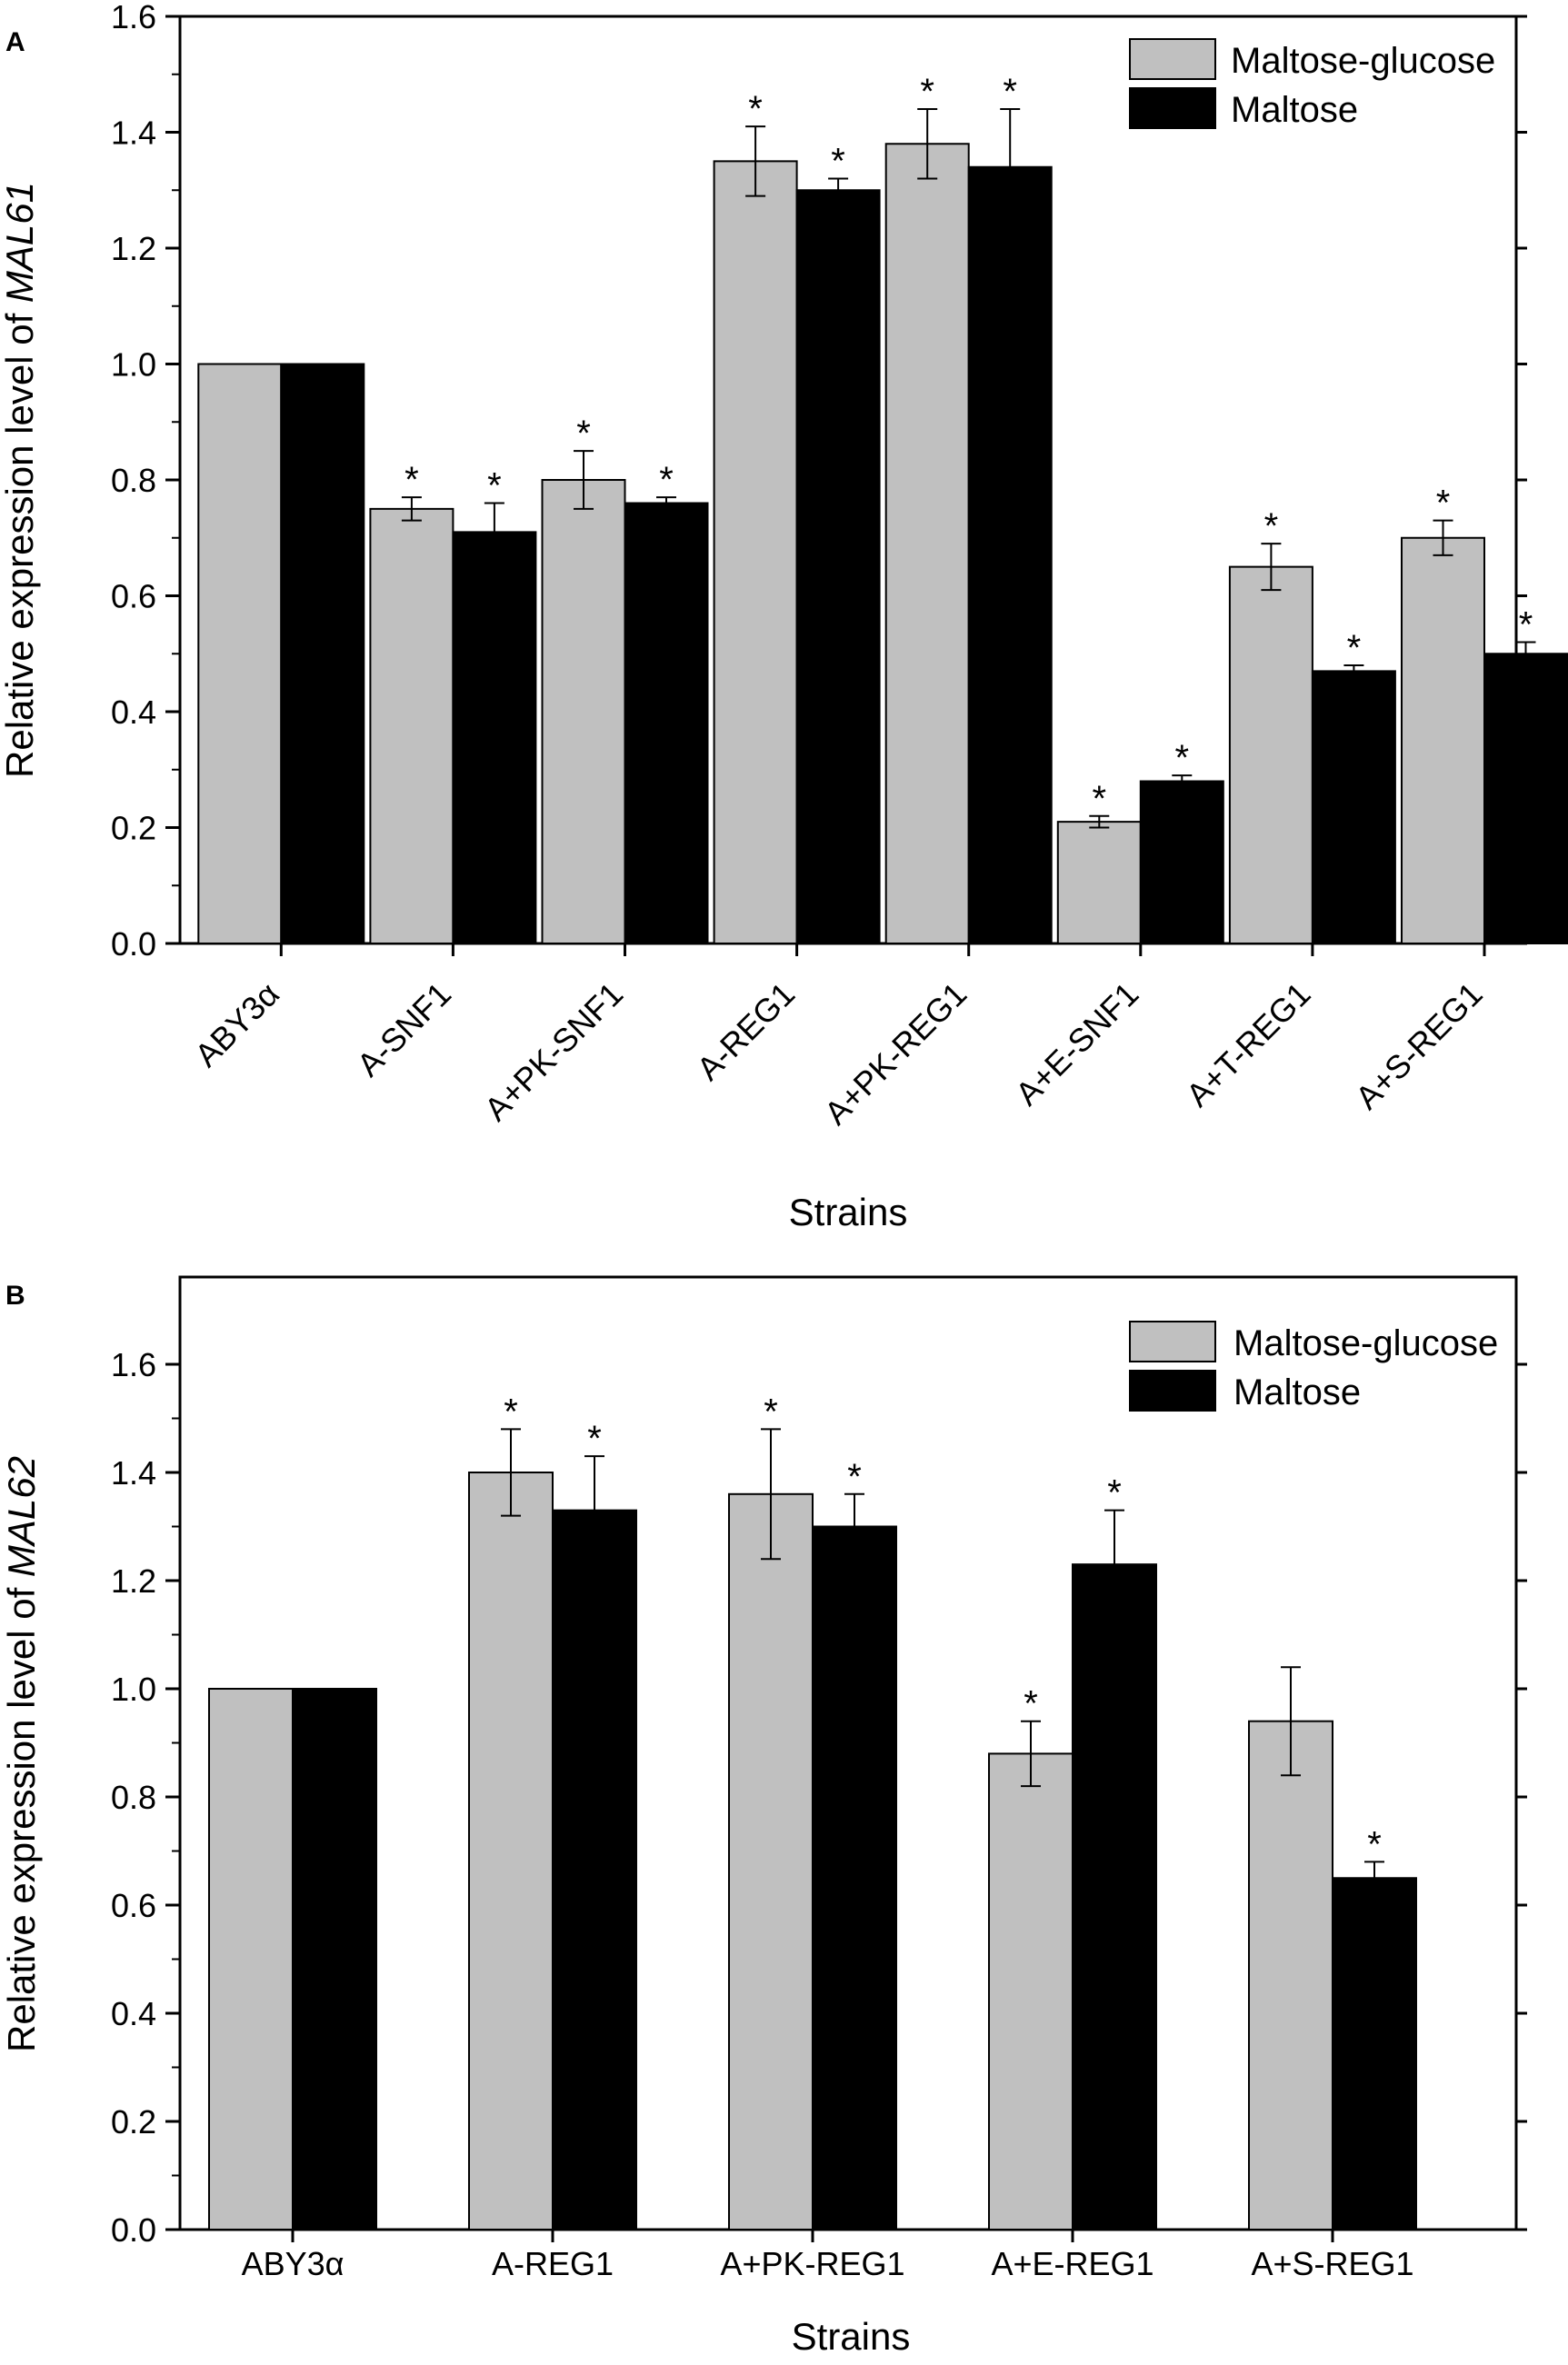  What do you see at coordinates (404, 1029) in the screenshot?
I see `x-tick-label: A-SNF1` at bounding box center [404, 1029].